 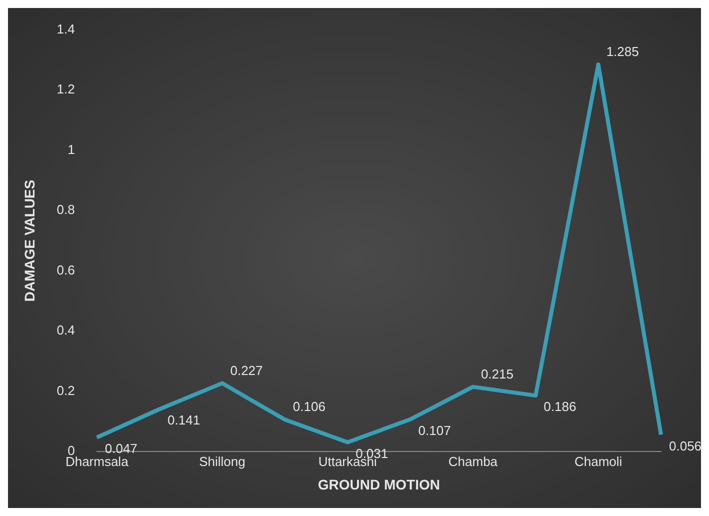 What do you see at coordinates (222, 461) in the screenshot?
I see `x-tick-label: Shillong` at bounding box center [222, 461].